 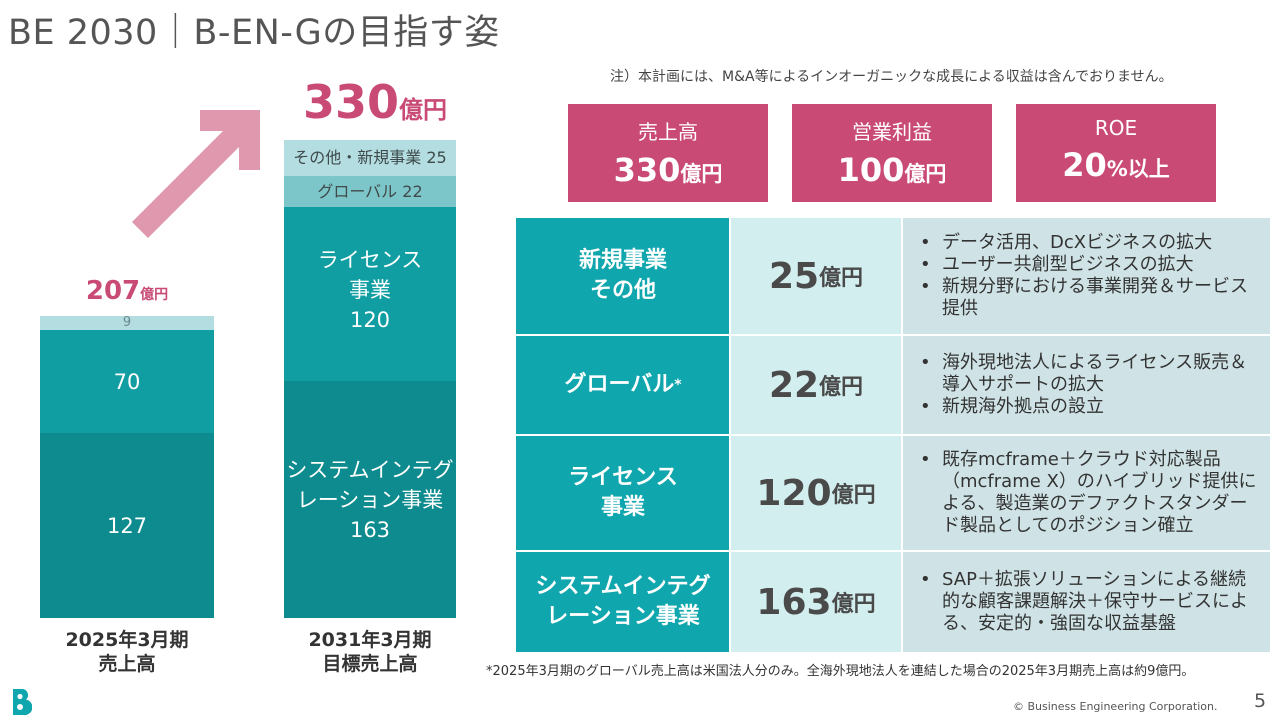 What do you see at coordinates (1138, 169) in the screenshot?
I see `kpi-roe-unit: %以上` at bounding box center [1138, 169].